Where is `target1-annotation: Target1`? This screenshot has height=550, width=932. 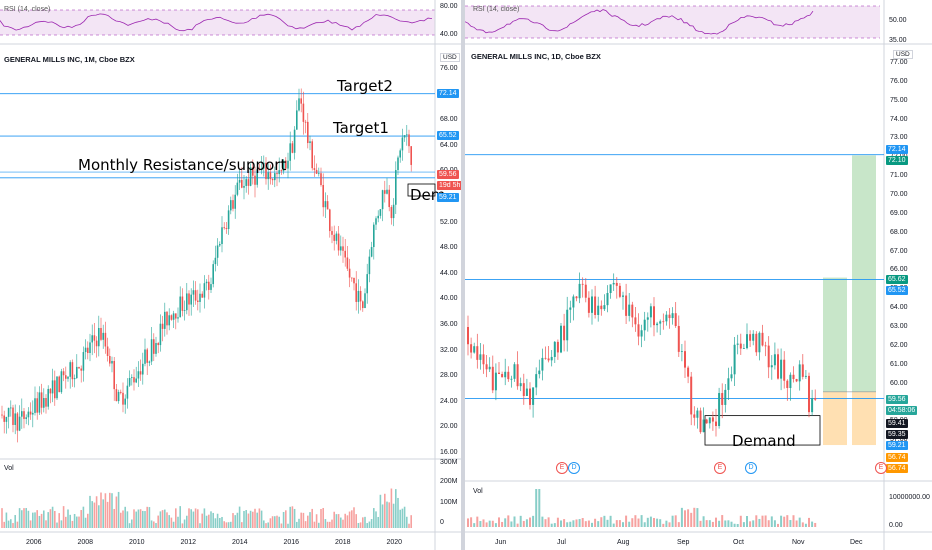
target1-annotation: Target1 is located at coordinates (361, 128).